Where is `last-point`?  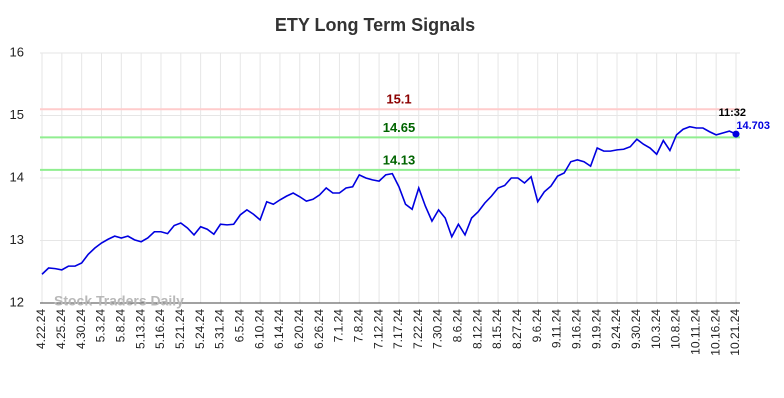 last-point is located at coordinates (736, 134).